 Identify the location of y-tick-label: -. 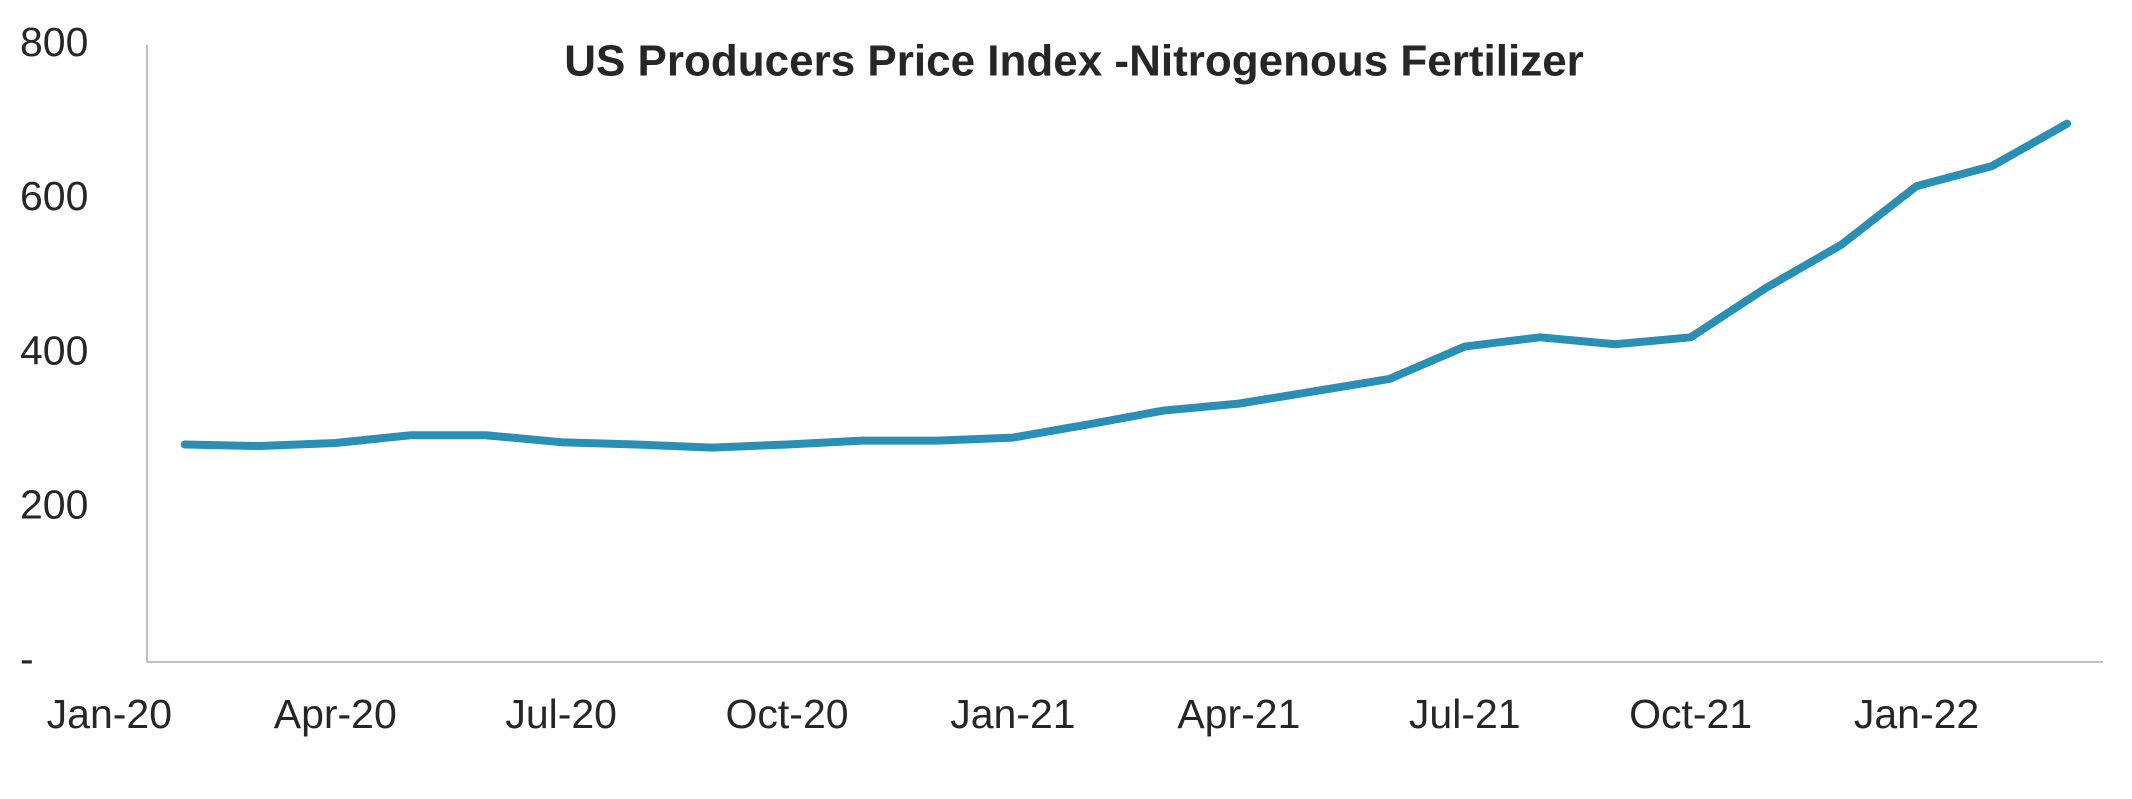
(27, 659).